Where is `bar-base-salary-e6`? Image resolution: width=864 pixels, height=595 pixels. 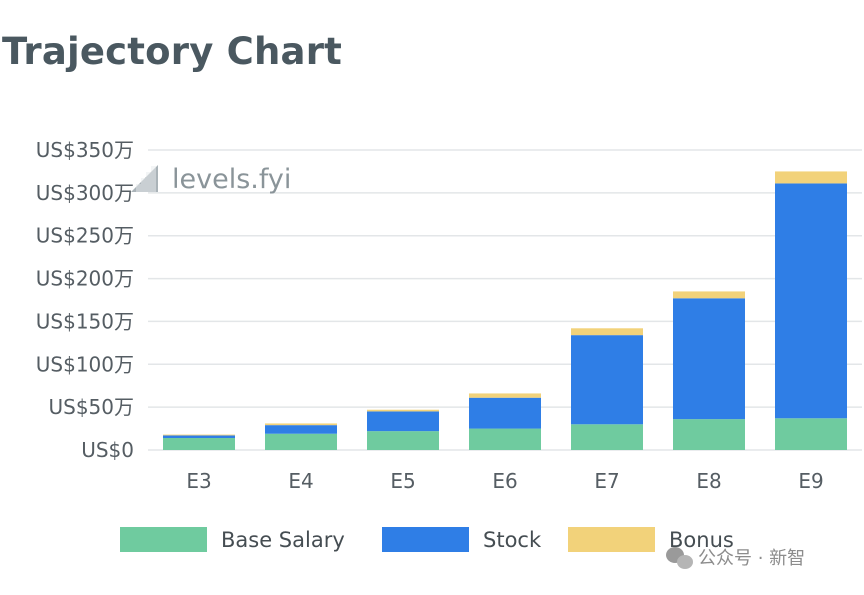
bar-base-salary-e6 is located at coordinates (505, 439).